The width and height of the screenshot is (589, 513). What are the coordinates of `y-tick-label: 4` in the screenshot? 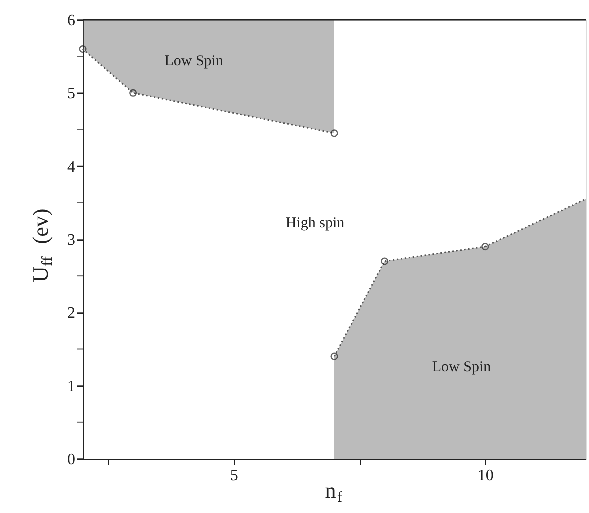 It's located at (72, 167).